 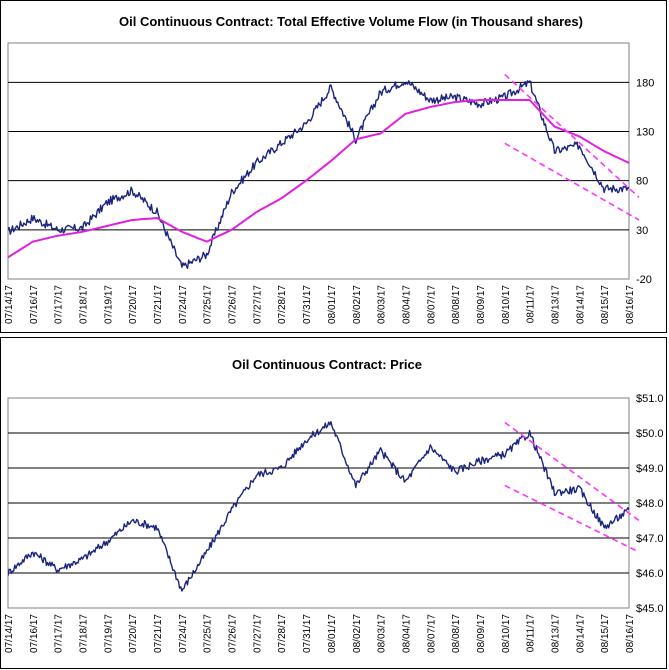 I want to click on y-tick-label: $50.0, so click(x=650, y=434).